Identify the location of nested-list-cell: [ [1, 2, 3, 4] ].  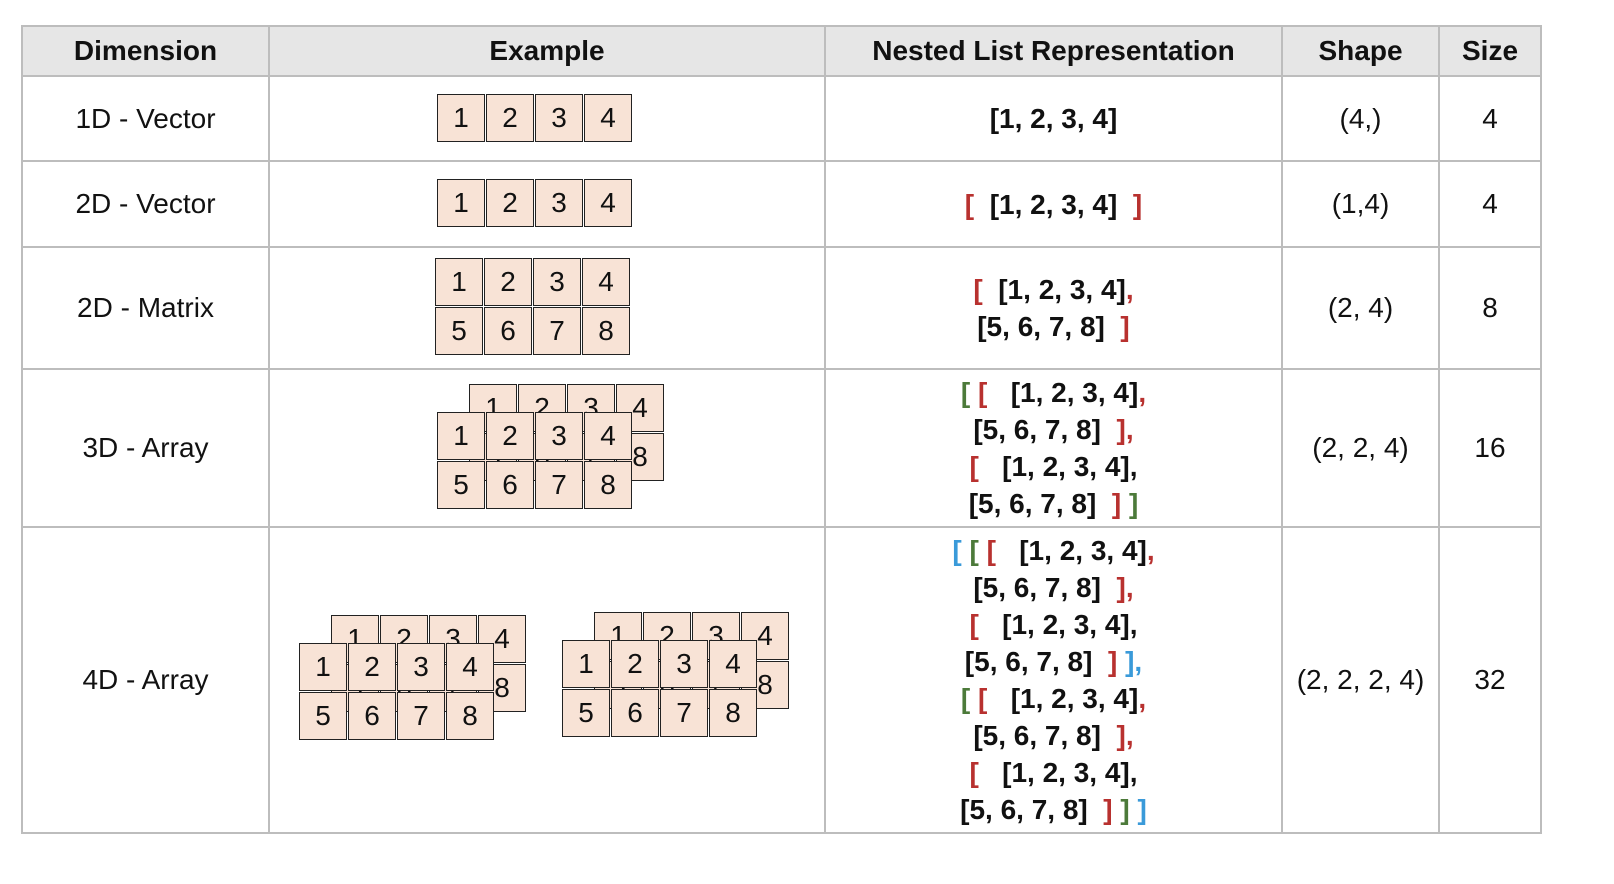
(1053, 204).